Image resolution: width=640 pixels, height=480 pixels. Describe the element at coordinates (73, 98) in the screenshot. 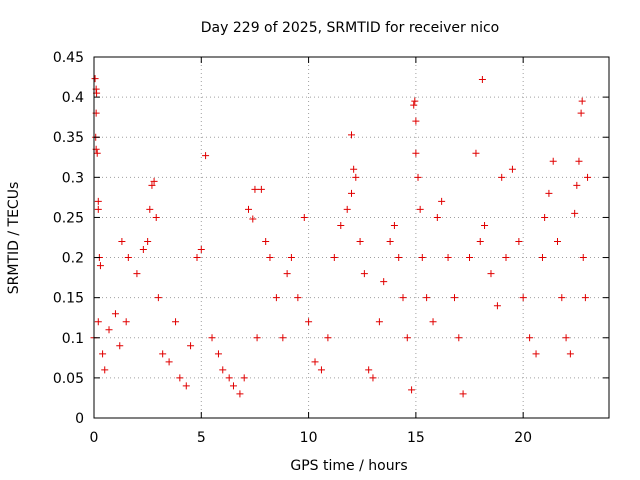

I see `y-tick-label: 0.4` at that location.